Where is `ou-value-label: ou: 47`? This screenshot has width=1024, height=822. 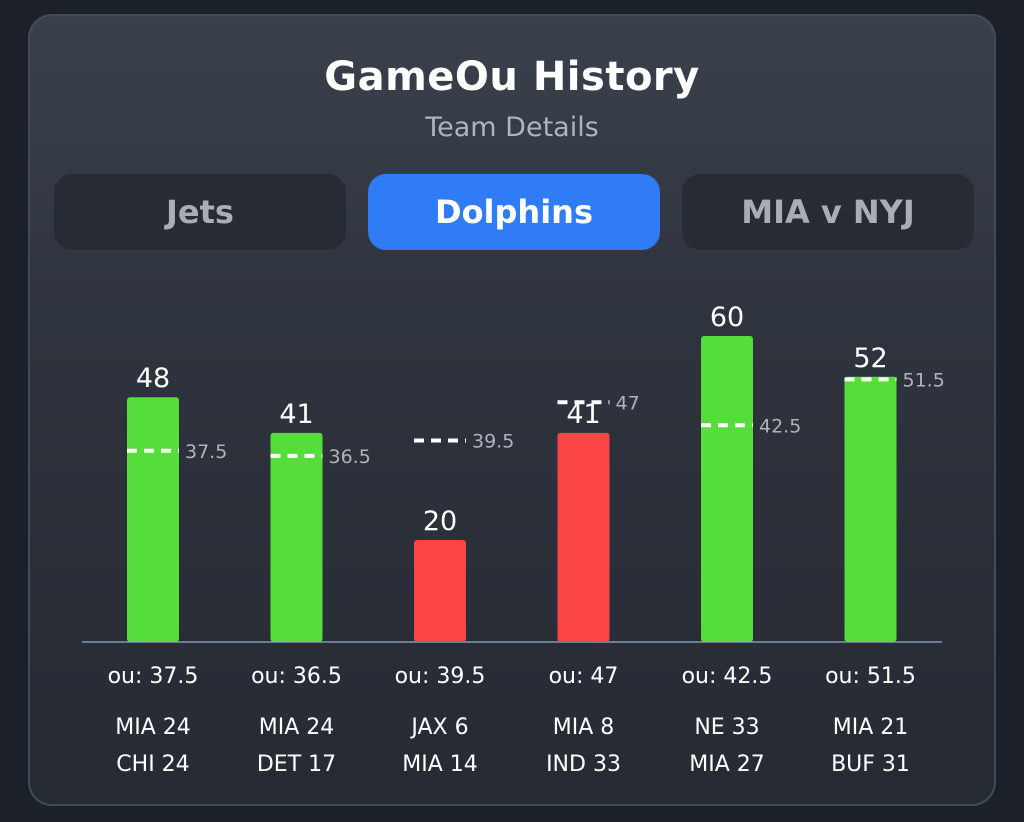
ou-value-label: ou: 47 is located at coordinates (584, 676).